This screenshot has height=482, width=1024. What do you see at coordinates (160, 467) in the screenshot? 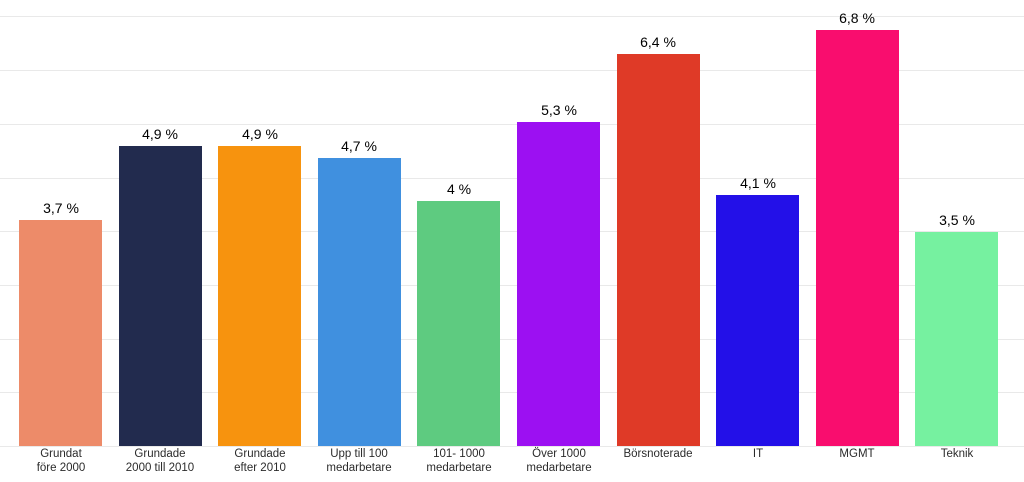
I see `category-label-line: 2000 till 2010` at bounding box center [160, 467].